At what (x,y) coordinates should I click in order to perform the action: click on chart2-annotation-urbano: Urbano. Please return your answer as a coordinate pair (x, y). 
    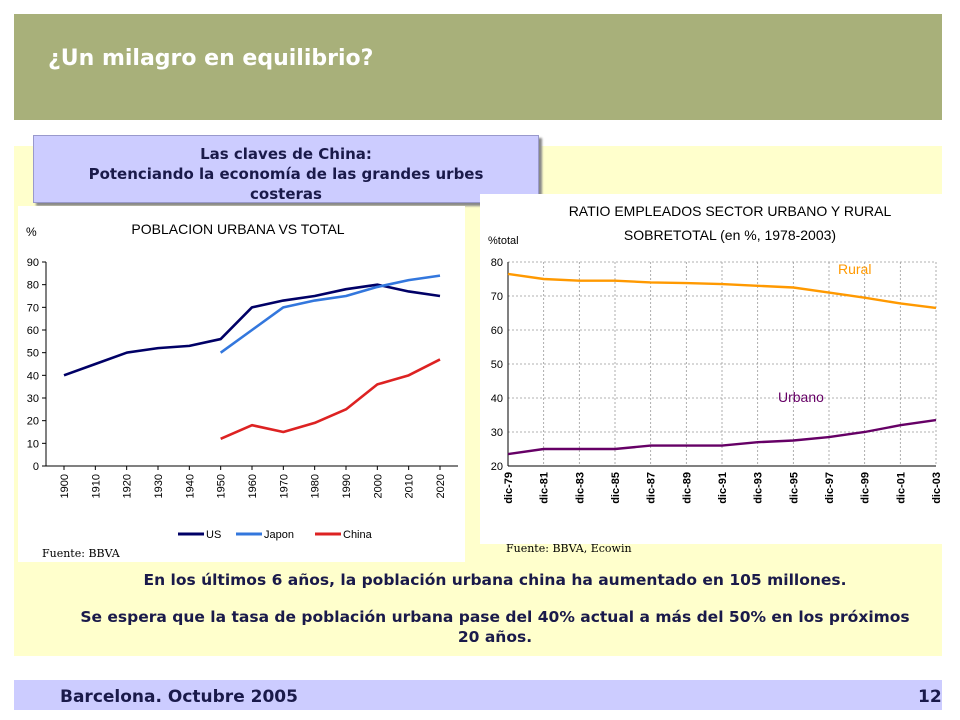
    Looking at the image, I should click on (801, 397).